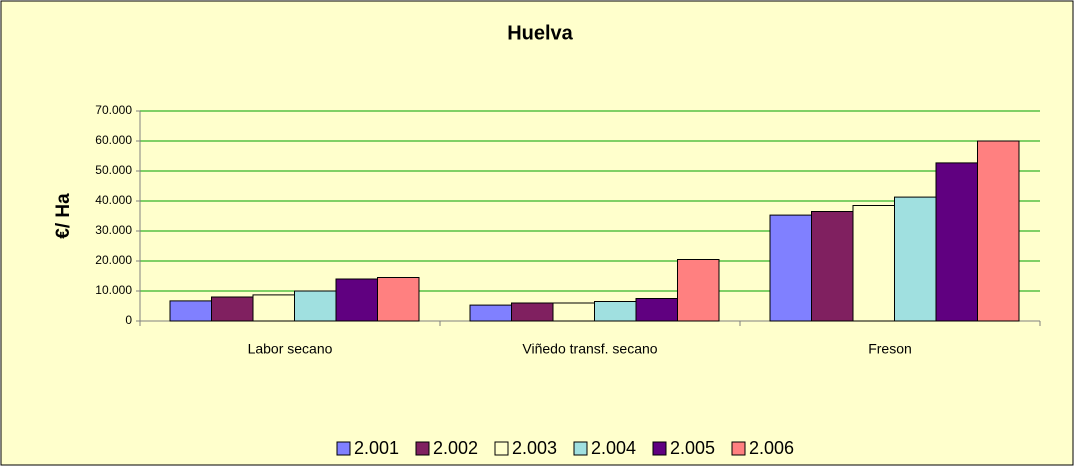 The image size is (1075, 466). What do you see at coordinates (534, 448) in the screenshot?
I see `legend-label: 2.003` at bounding box center [534, 448].